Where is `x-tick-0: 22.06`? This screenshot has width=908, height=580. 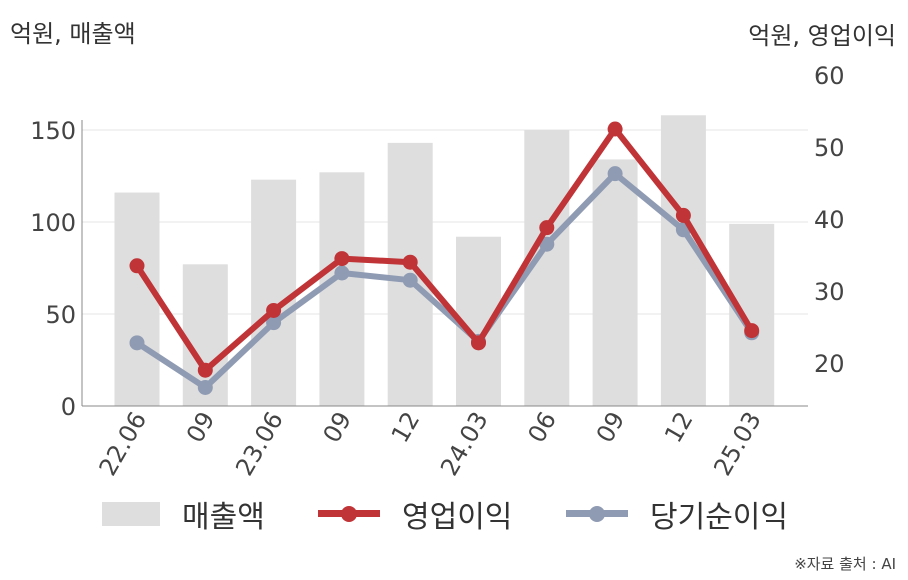
x-tick-0: 22.06 is located at coordinates (123, 444).